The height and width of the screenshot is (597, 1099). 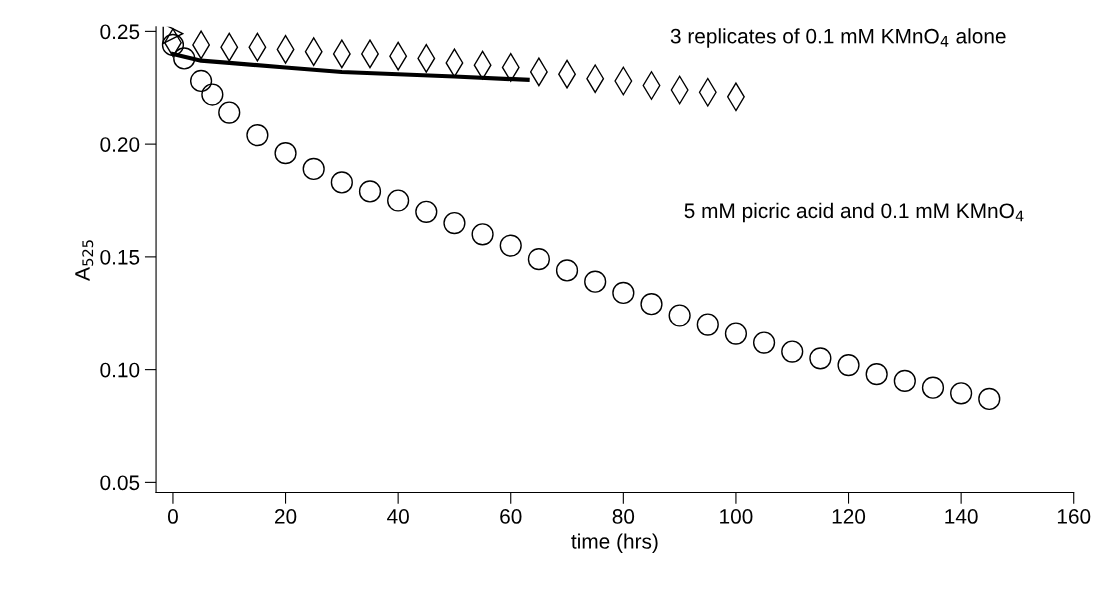 I want to click on y-tick-label: 0.10, so click(x=120, y=370).